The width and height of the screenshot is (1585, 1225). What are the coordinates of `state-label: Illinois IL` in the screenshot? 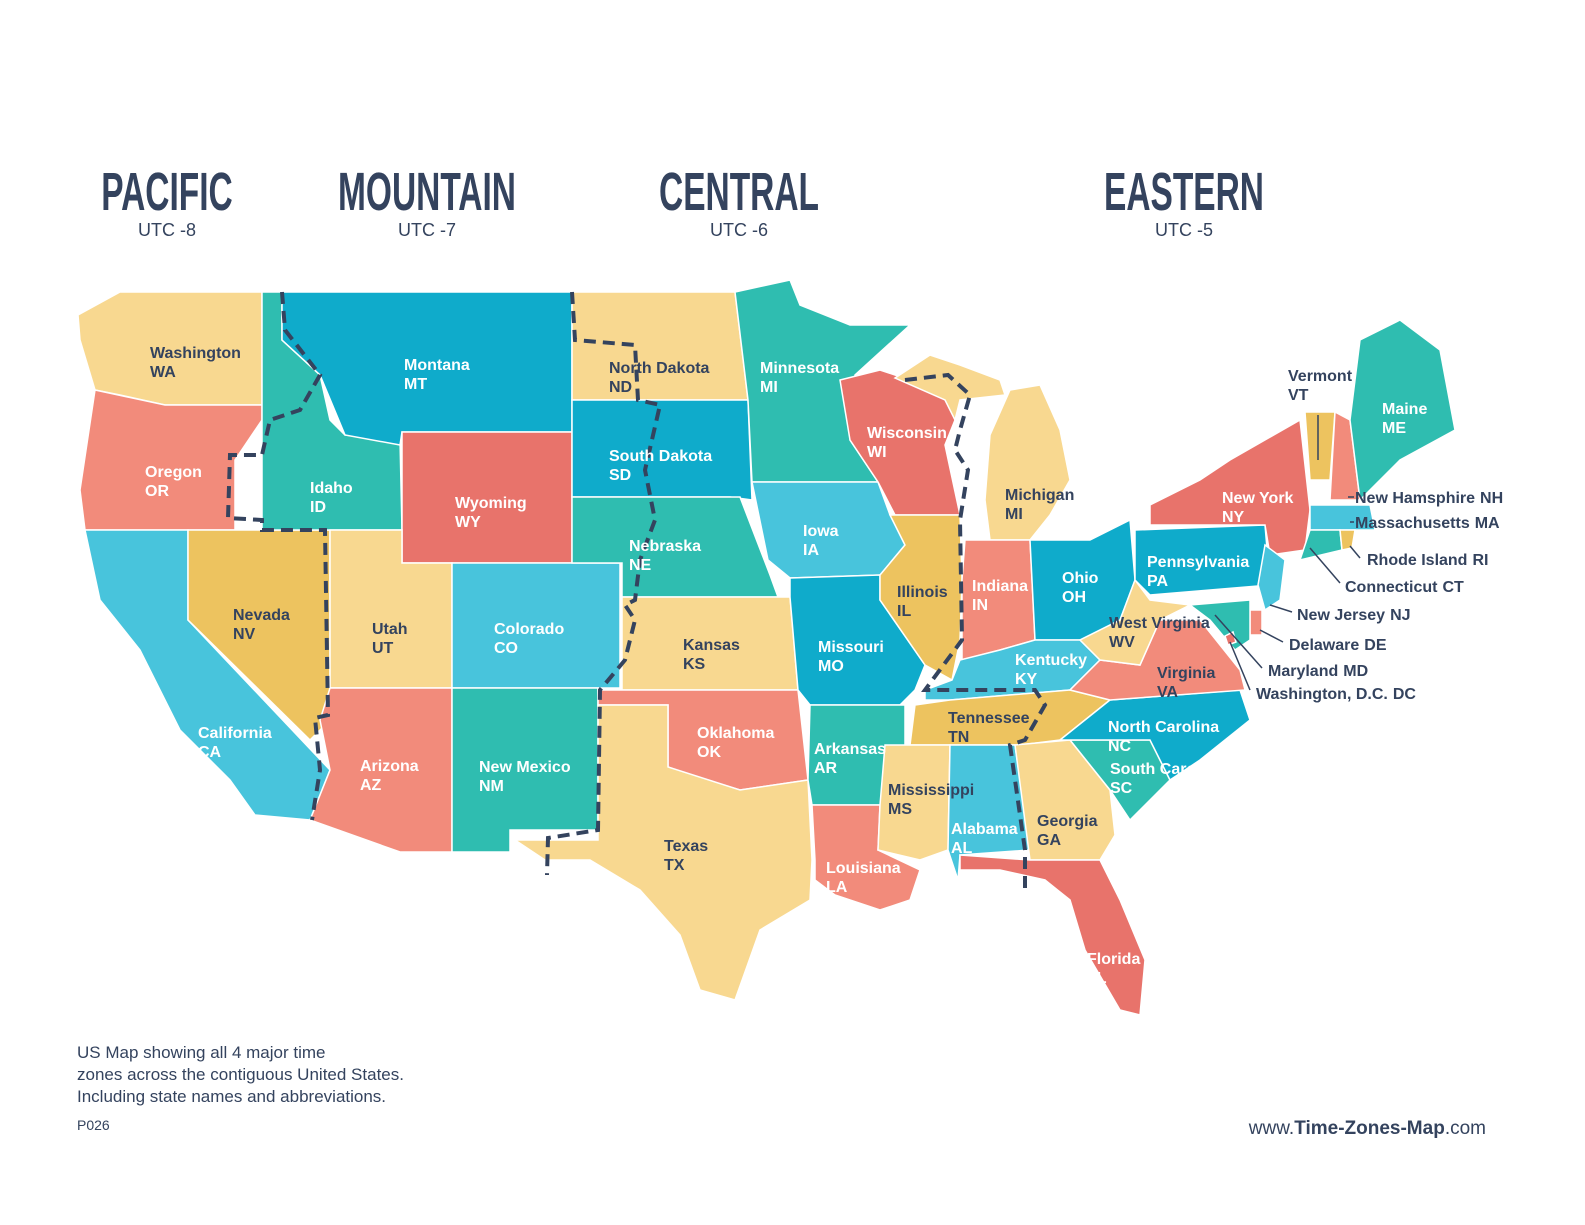 It's located at (922, 602).